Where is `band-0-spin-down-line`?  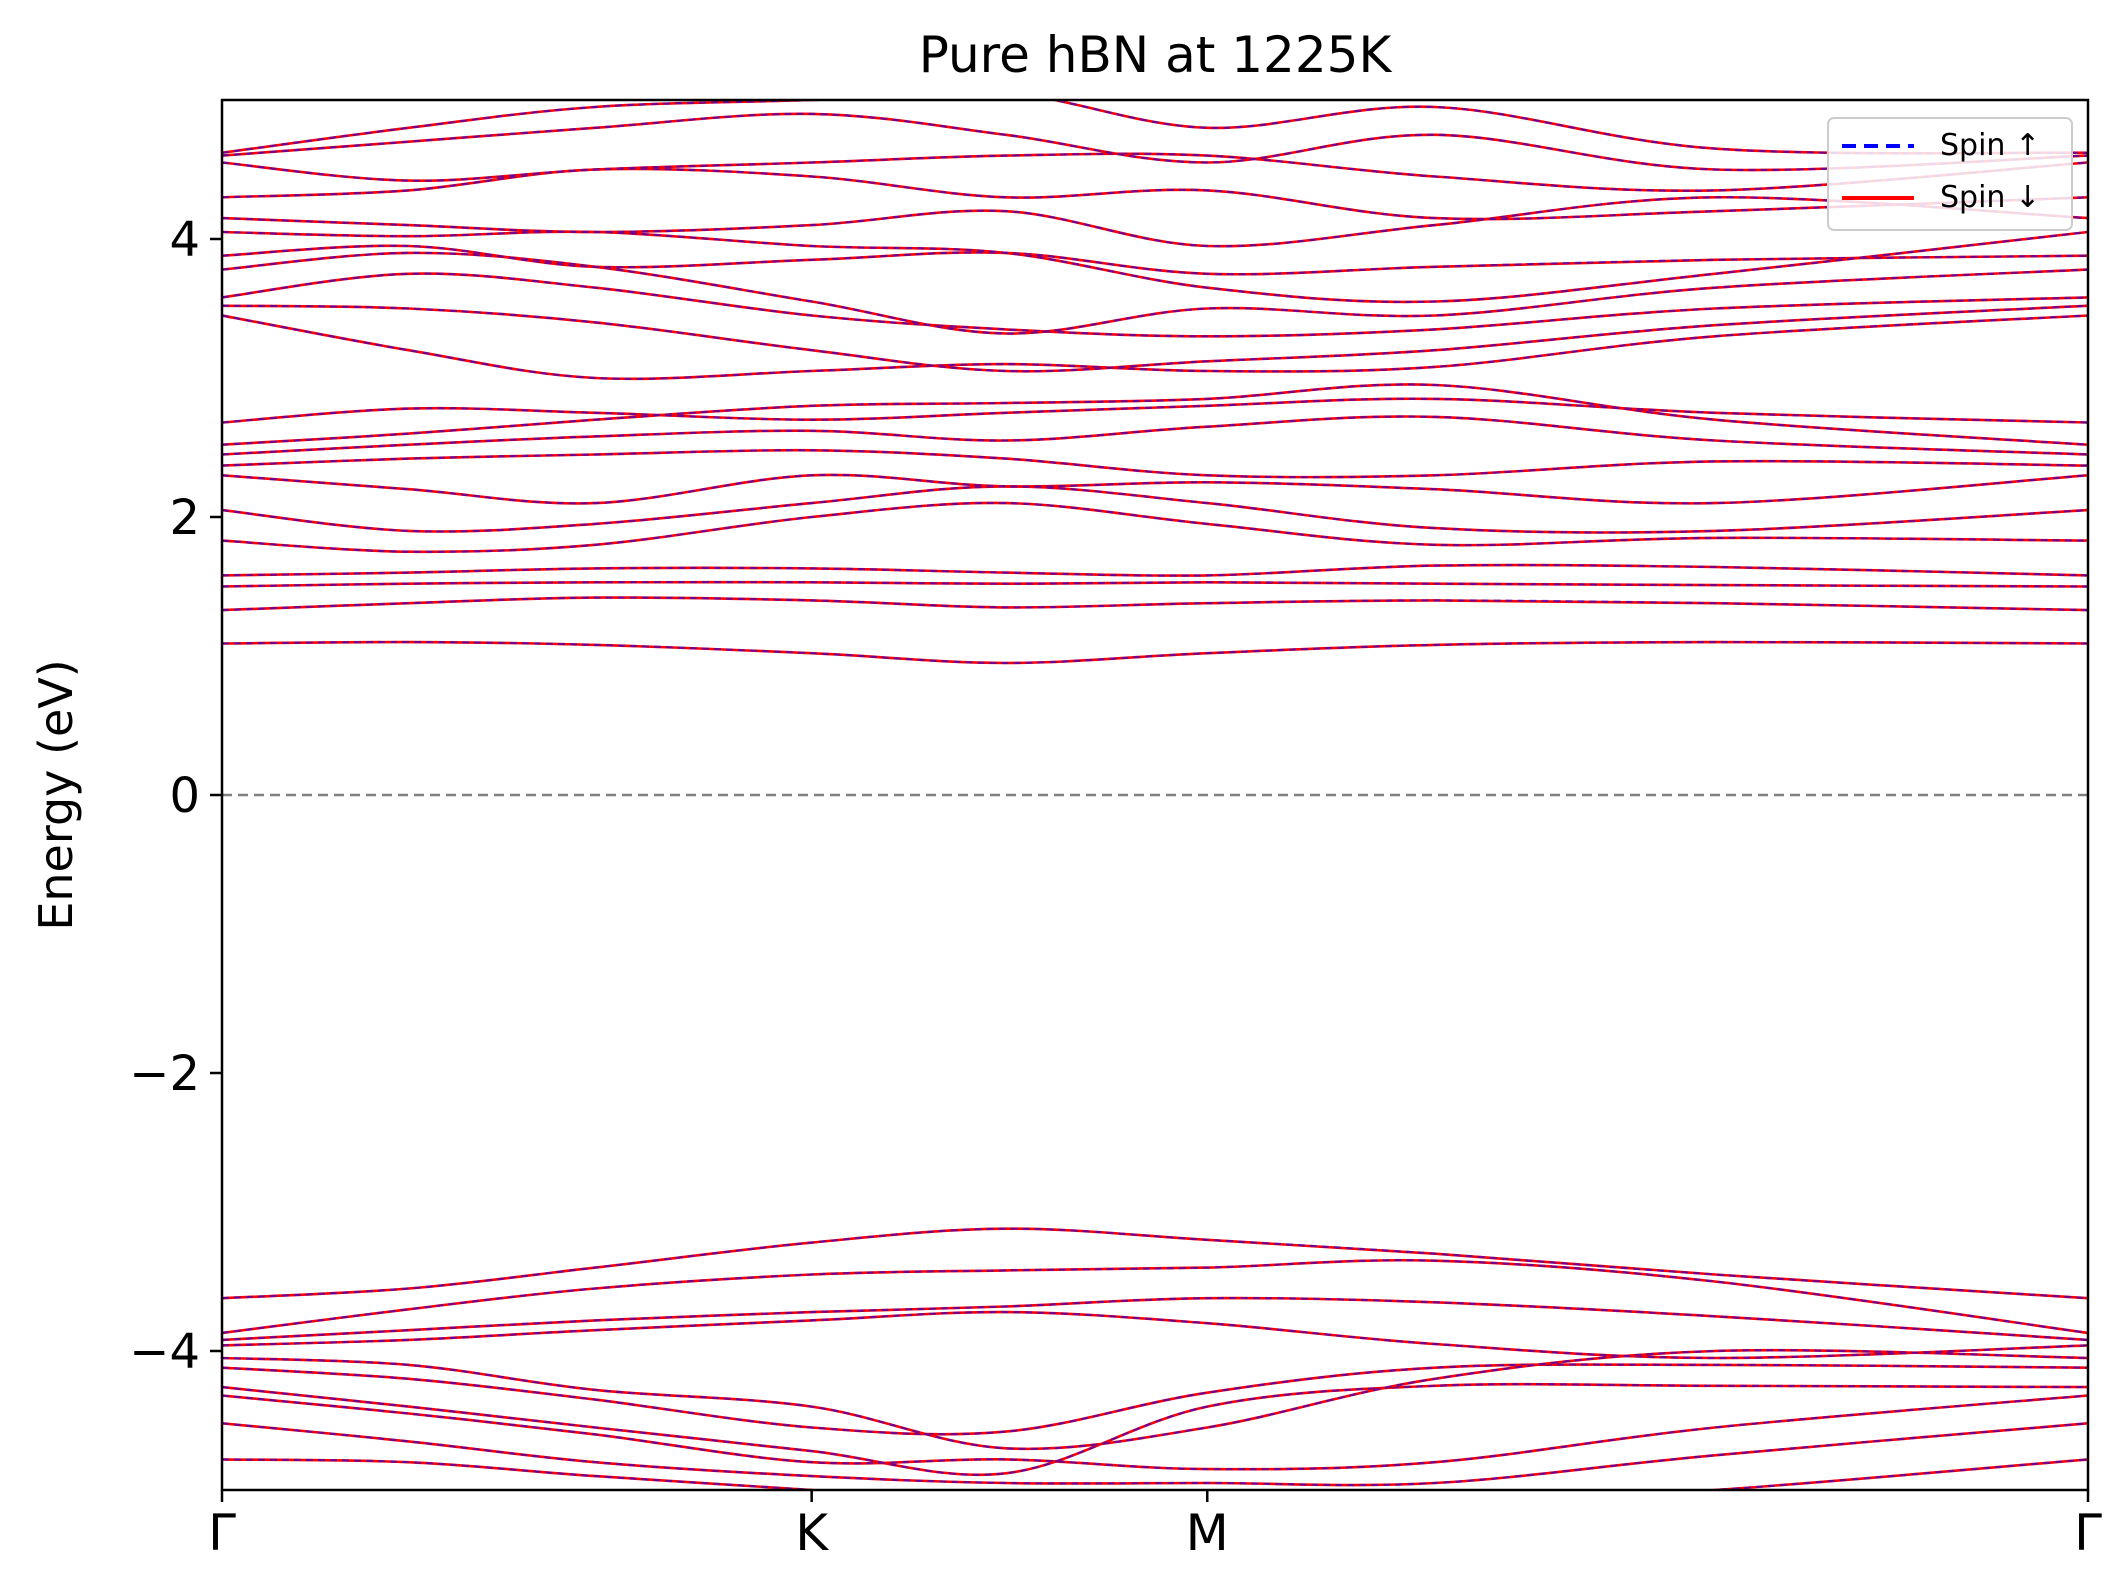 band-0-spin-down-line is located at coordinates (1155, 1474).